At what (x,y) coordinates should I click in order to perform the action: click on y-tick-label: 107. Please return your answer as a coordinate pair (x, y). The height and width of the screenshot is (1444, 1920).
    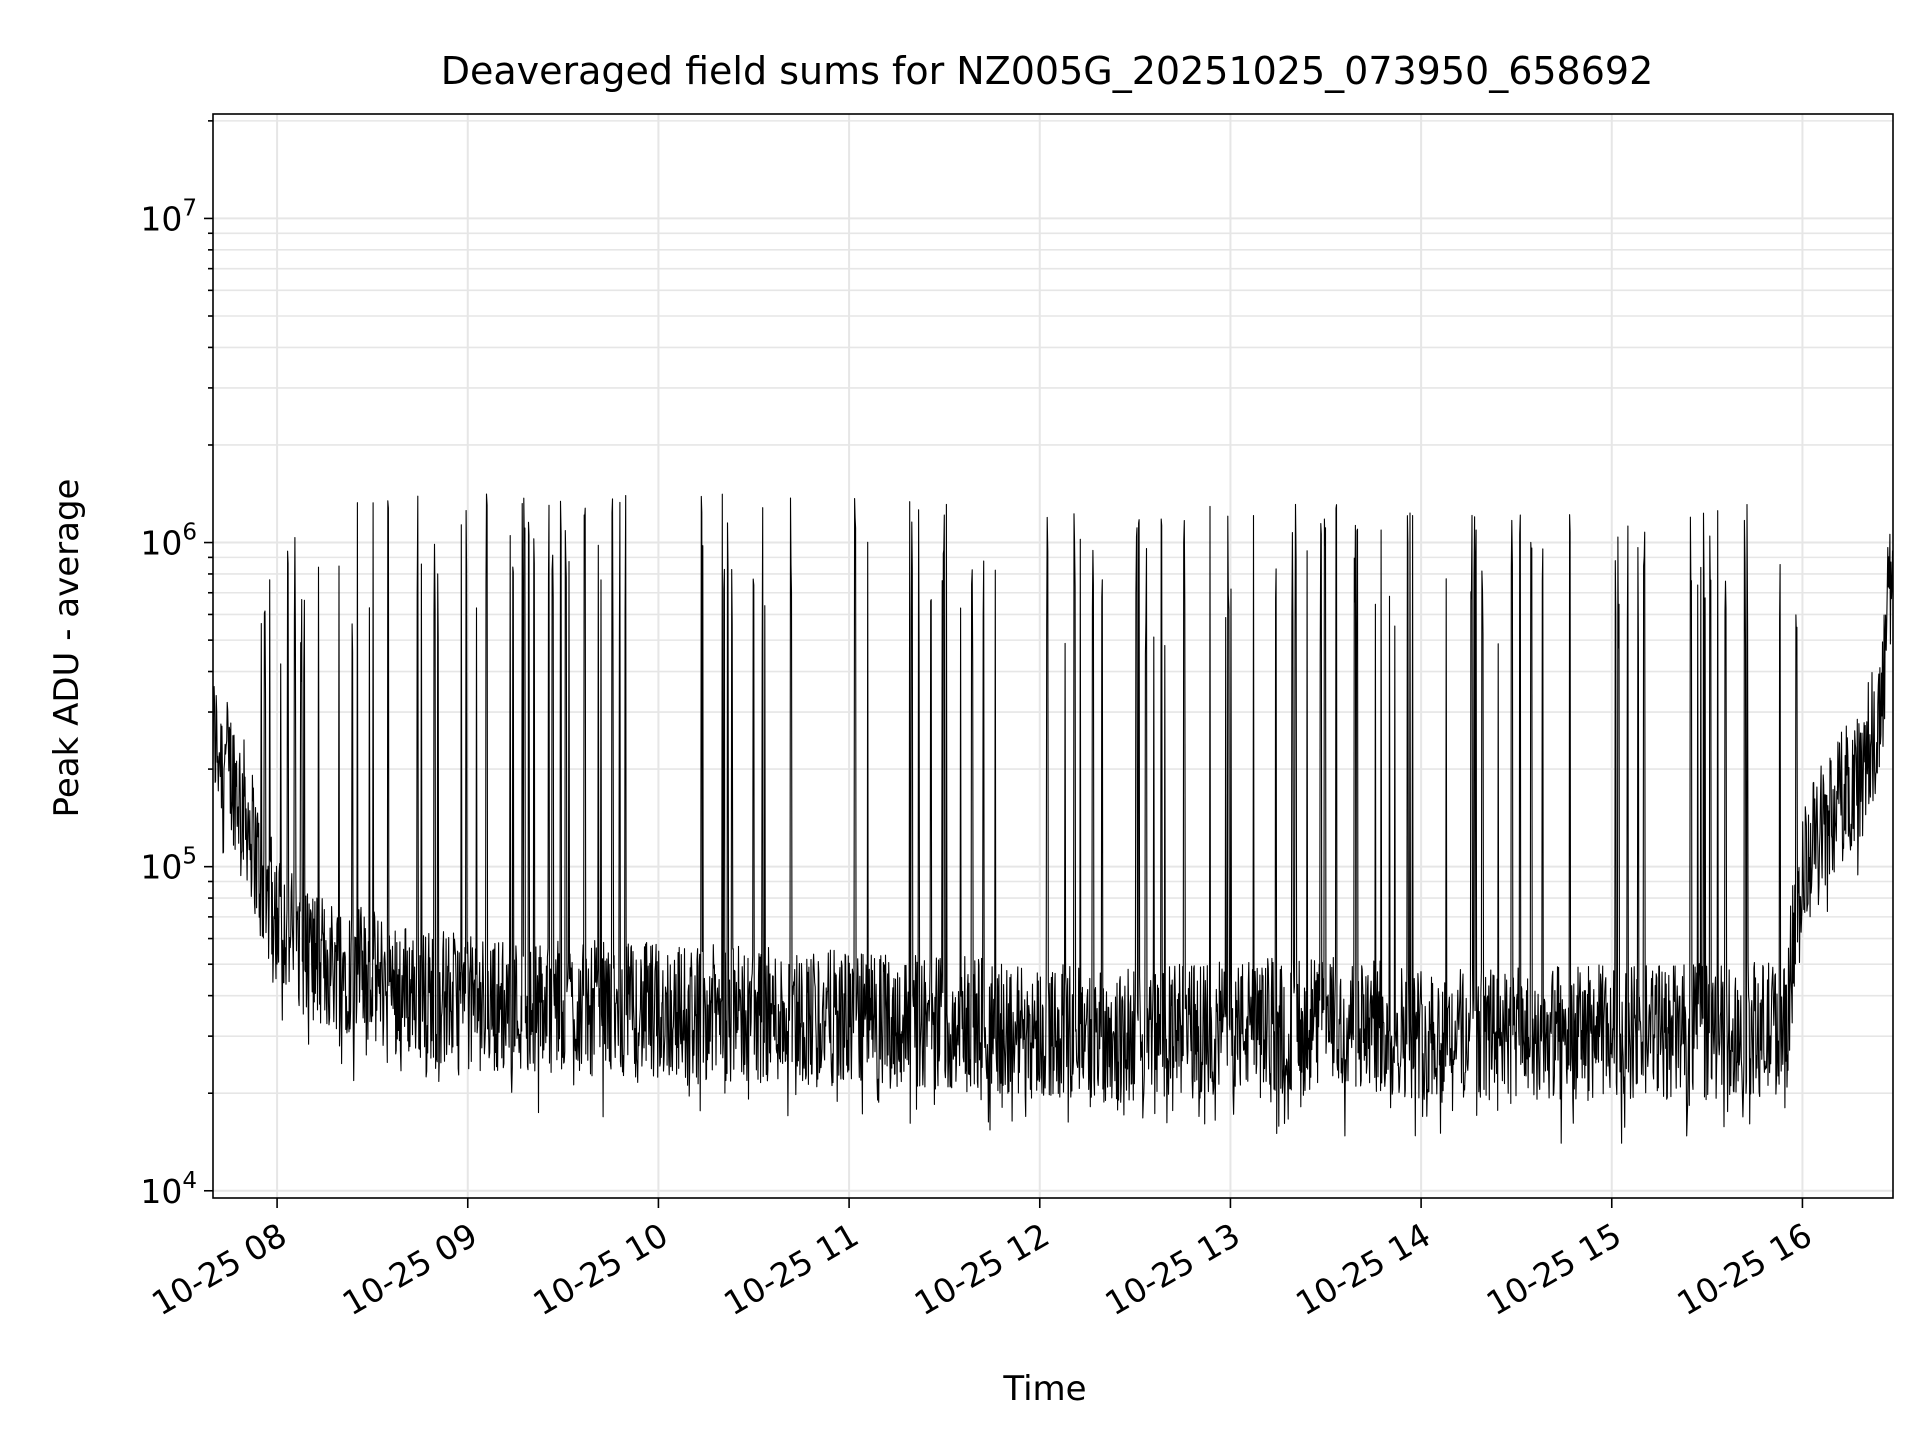
    Looking at the image, I should click on (168, 216).